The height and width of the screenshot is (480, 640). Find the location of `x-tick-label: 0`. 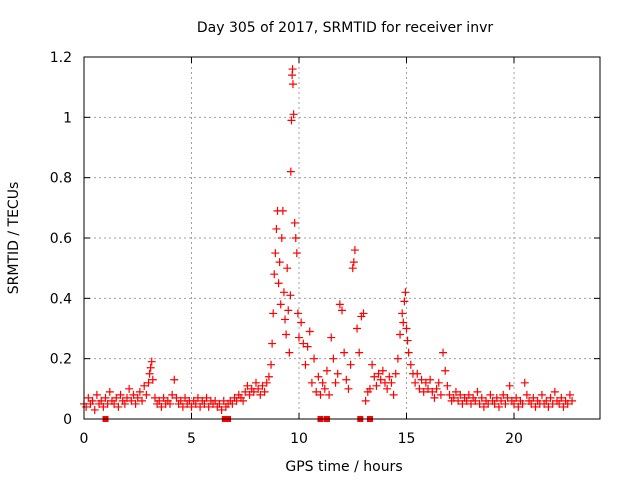

x-tick-label: 0 is located at coordinates (84, 439).